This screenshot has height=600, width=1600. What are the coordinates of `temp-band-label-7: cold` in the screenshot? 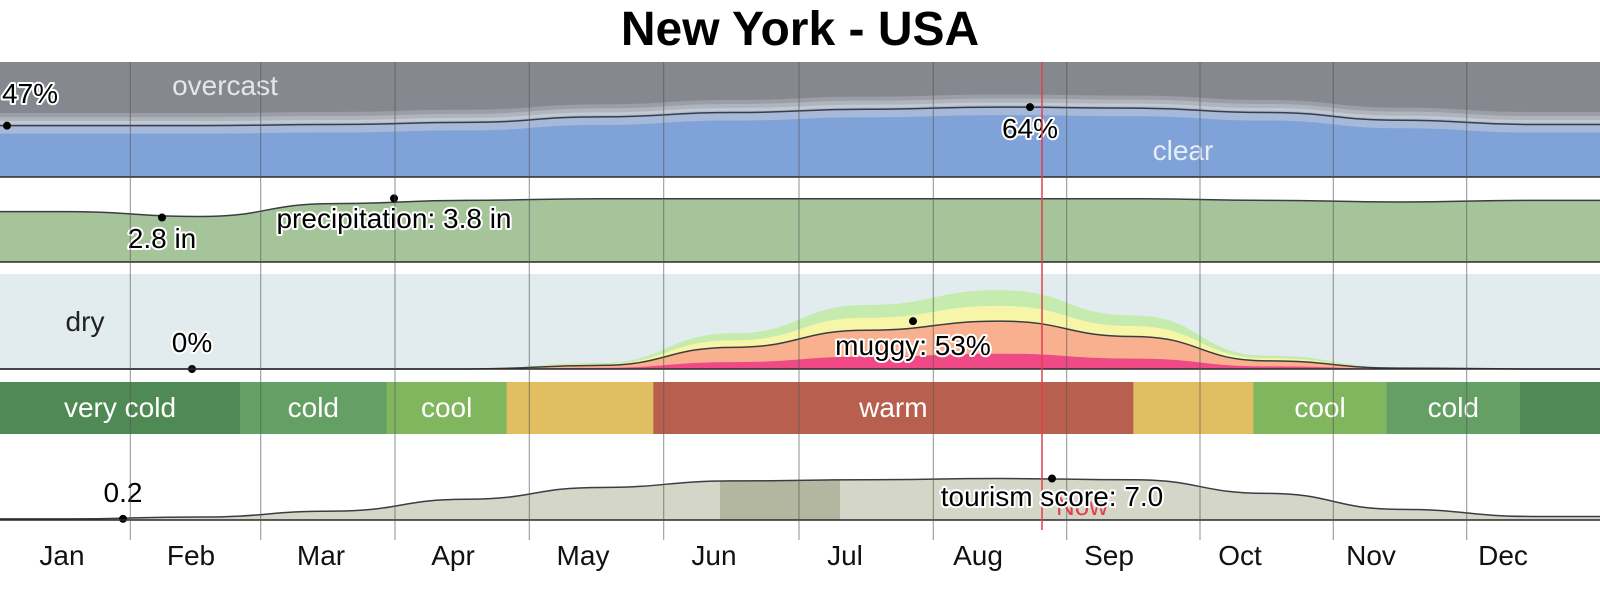 It's located at (1453, 407).